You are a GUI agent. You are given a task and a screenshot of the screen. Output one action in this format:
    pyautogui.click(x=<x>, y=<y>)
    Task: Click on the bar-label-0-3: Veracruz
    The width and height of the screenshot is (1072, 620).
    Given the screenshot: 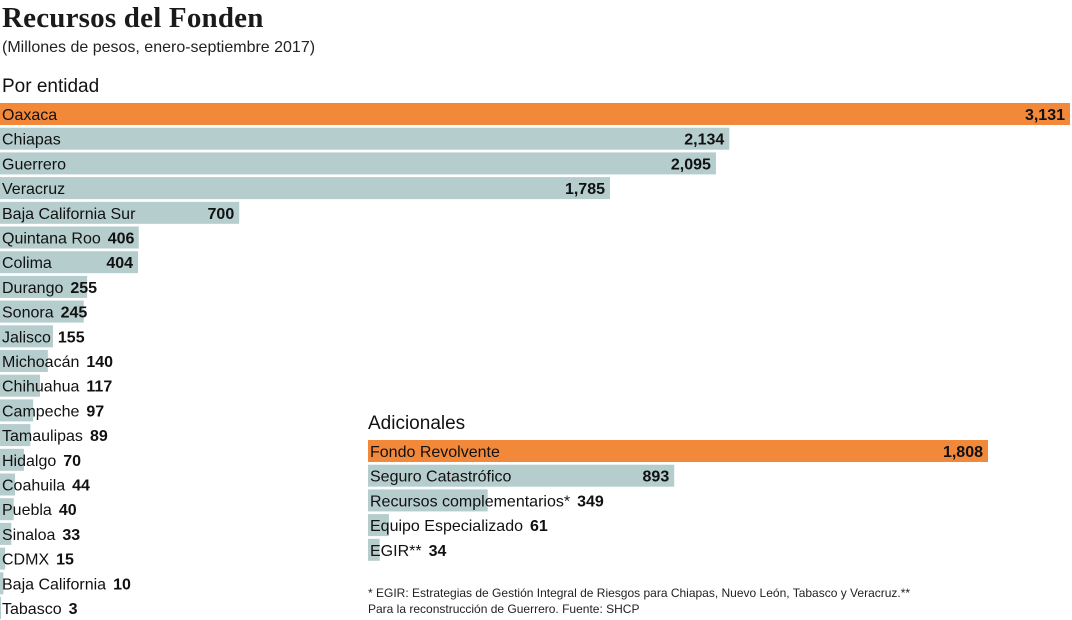 What is the action you would take?
    pyautogui.click(x=33, y=189)
    